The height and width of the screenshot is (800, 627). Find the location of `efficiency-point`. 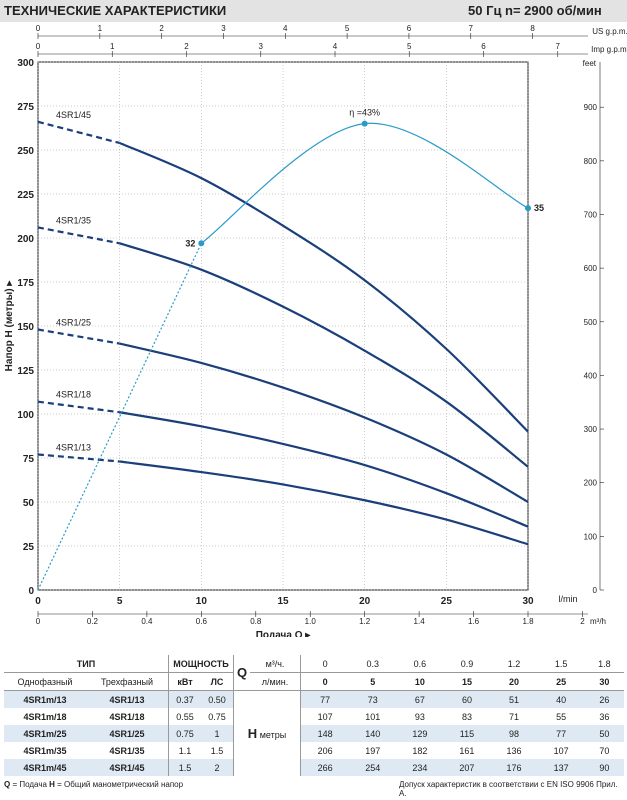

efficiency-point is located at coordinates (364, 123).